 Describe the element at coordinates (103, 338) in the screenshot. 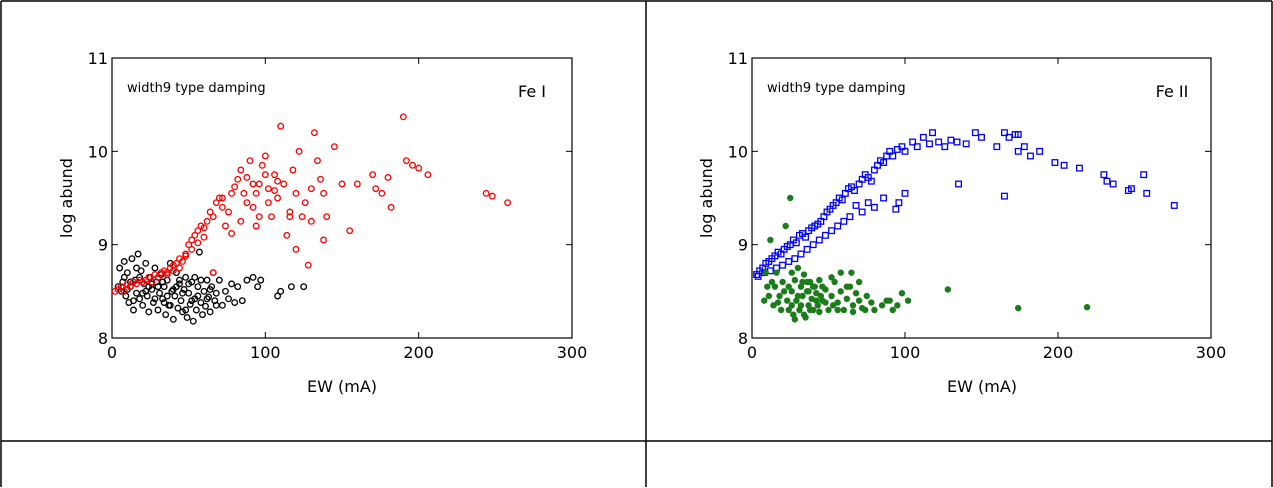

I see `y-tick-label: 8` at that location.